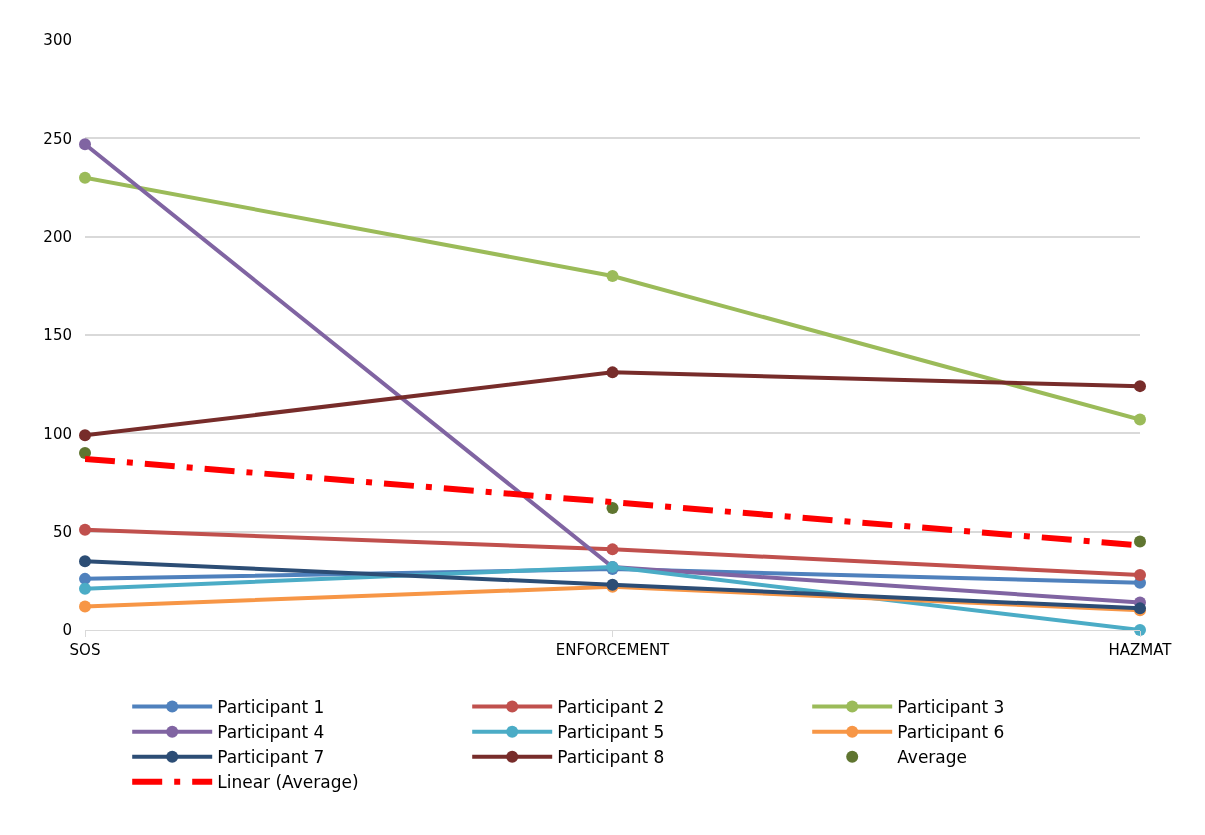 This screenshot has height=835, width=1205. I want to click on y-tick-label: 300, so click(57, 40).